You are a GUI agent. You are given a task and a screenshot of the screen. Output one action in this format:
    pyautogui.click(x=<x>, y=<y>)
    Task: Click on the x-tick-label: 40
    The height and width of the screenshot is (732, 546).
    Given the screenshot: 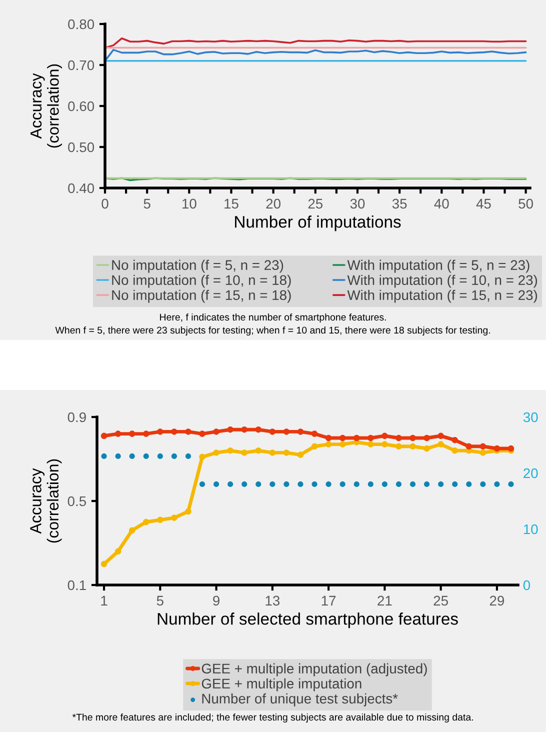 What is the action you would take?
    pyautogui.click(x=441, y=203)
    